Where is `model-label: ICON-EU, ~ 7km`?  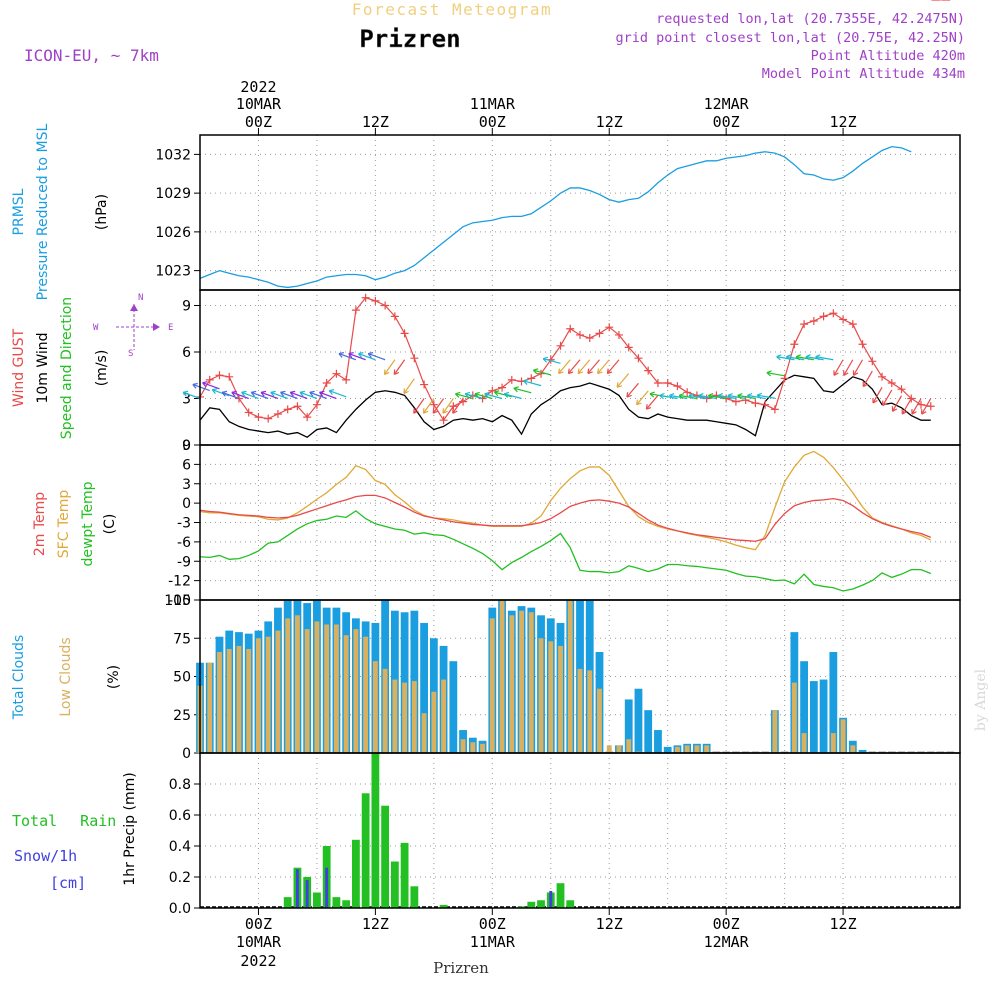
model-label: ICON-EU, ~ 7km is located at coordinates (91, 55).